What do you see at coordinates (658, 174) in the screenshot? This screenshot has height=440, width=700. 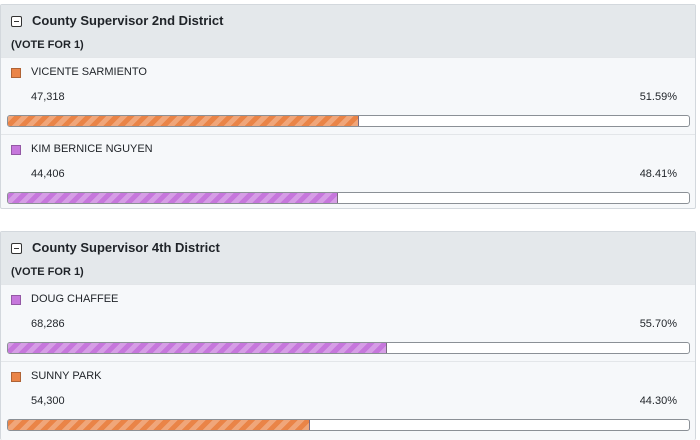 I see `vote-percent: 48.41%` at bounding box center [658, 174].